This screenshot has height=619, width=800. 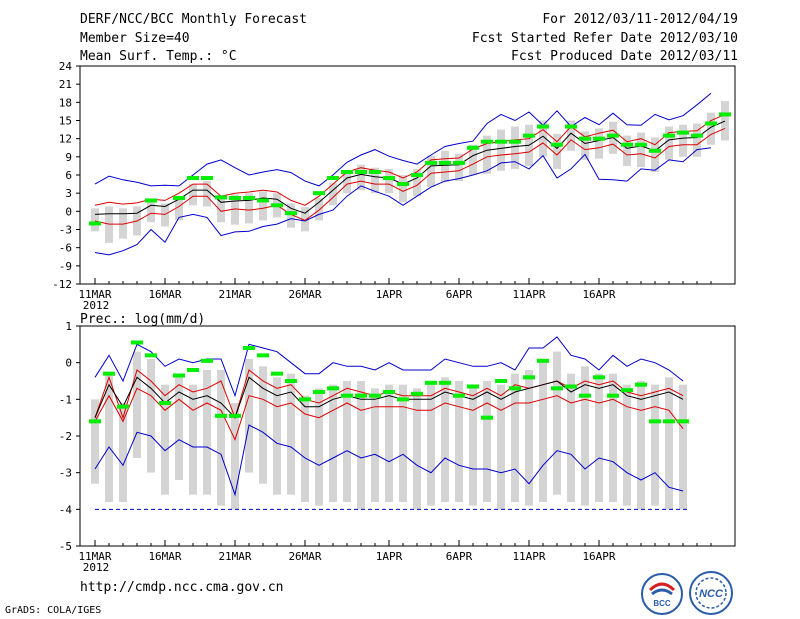 I want to click on y-tick-label: -12, so click(x=62, y=284).